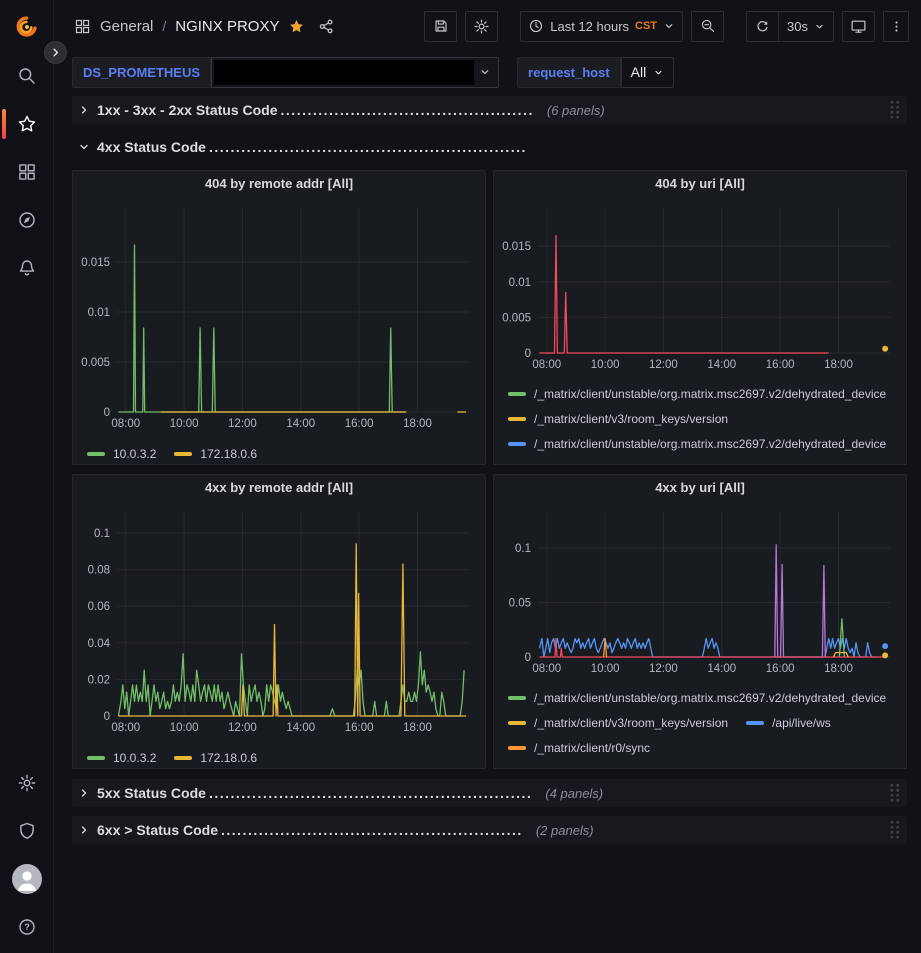 The height and width of the screenshot is (953, 921). I want to click on refresh-interval-select: 30s, so click(805, 26).